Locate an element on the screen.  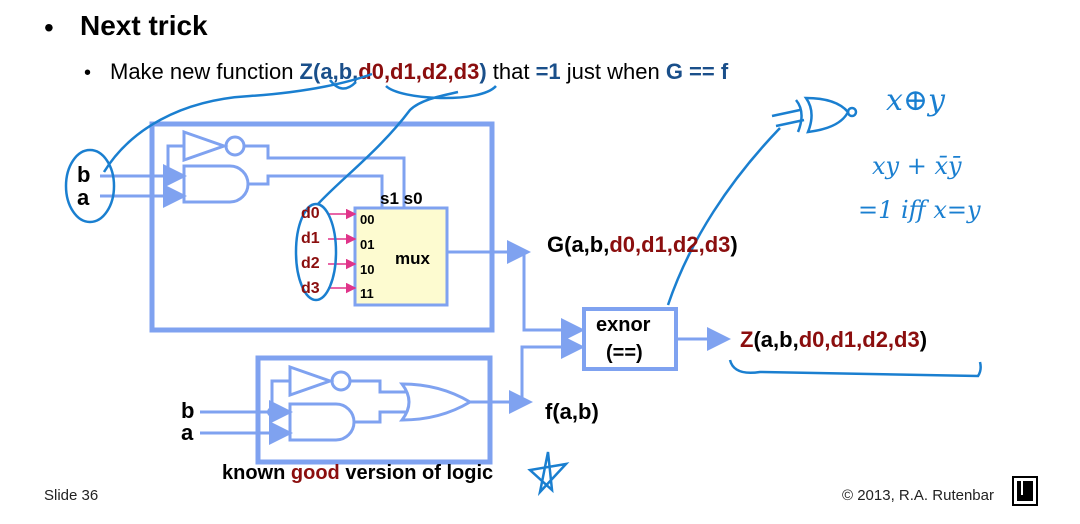
wire-inv-out is located at coordinates (325, 176).